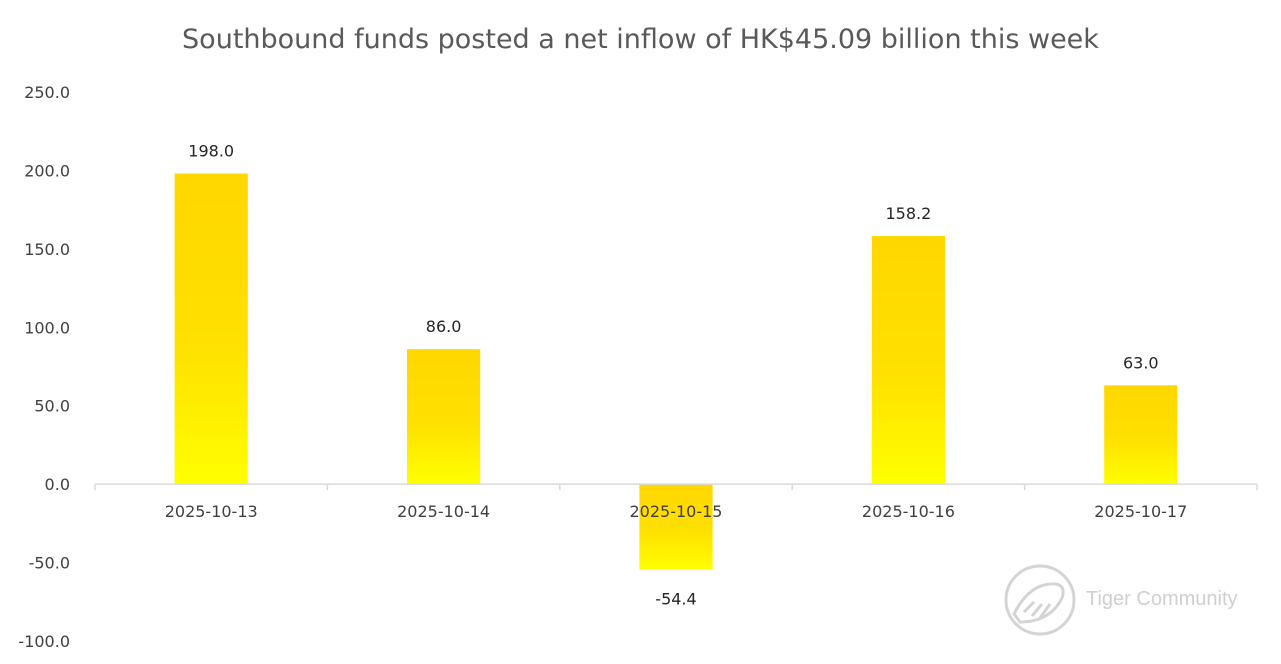  I want to click on x-tick-label: 2025-10-16, so click(908, 511).